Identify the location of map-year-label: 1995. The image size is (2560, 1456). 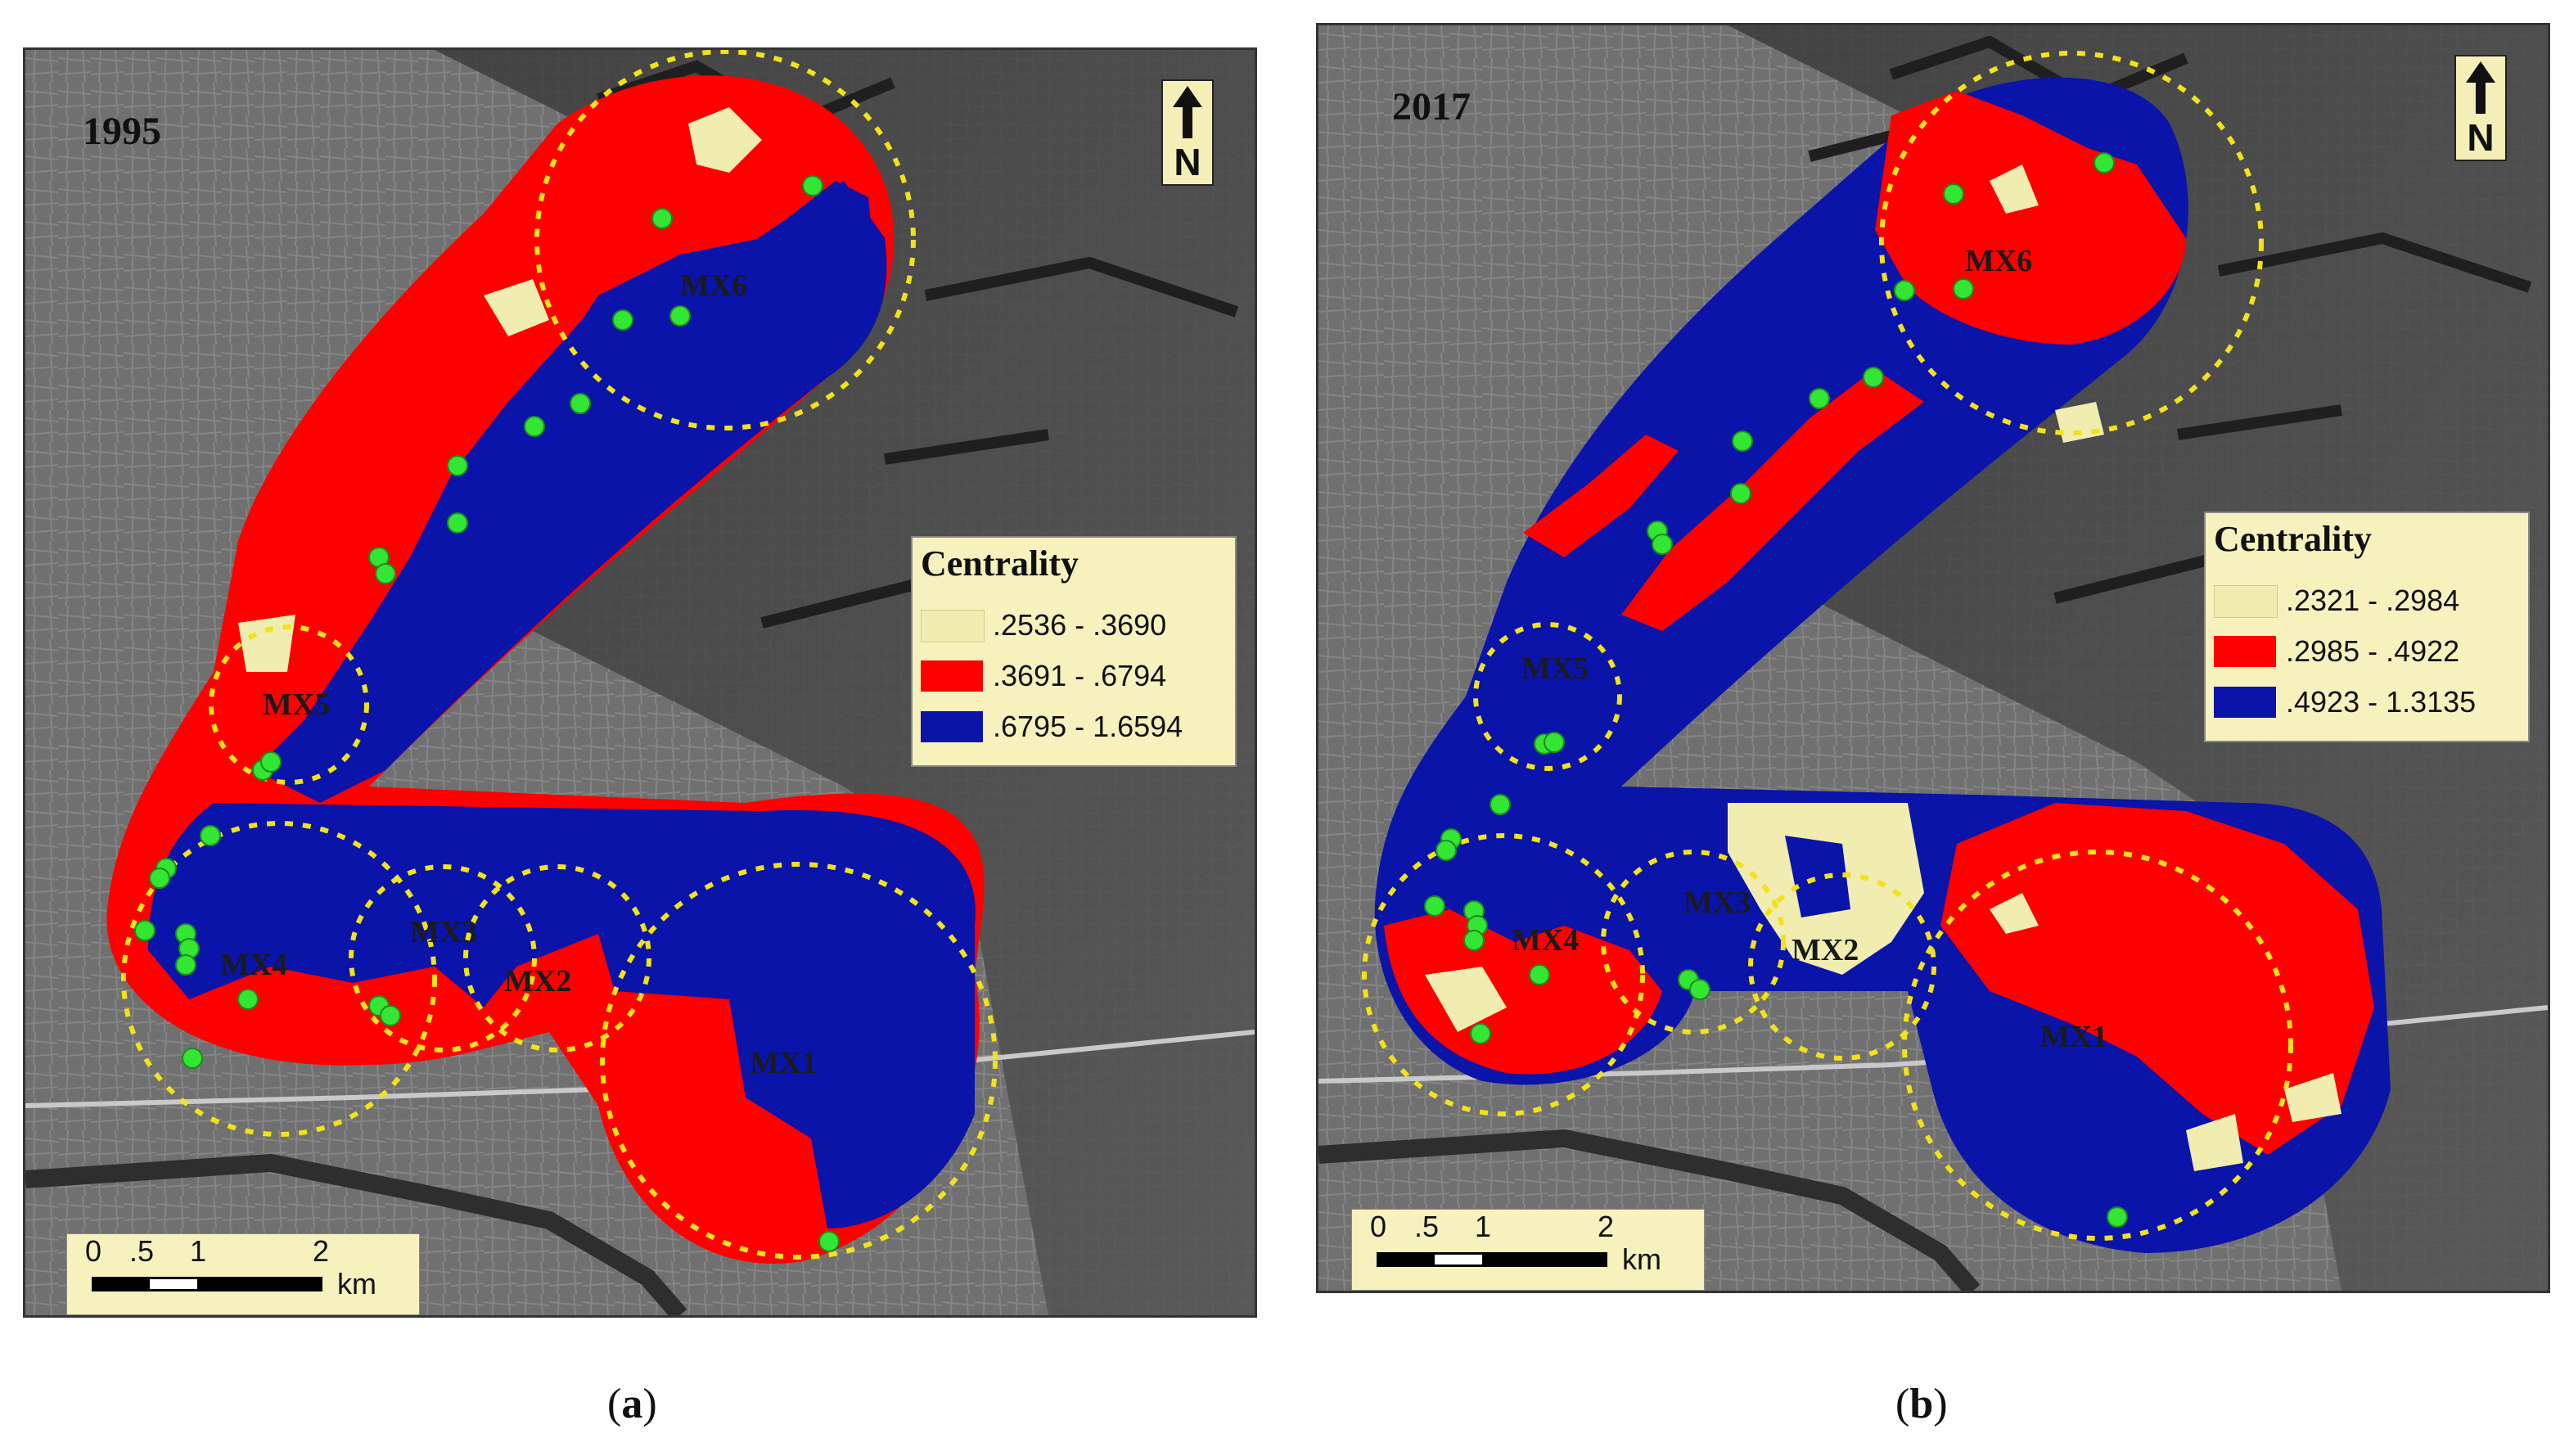
(122, 132).